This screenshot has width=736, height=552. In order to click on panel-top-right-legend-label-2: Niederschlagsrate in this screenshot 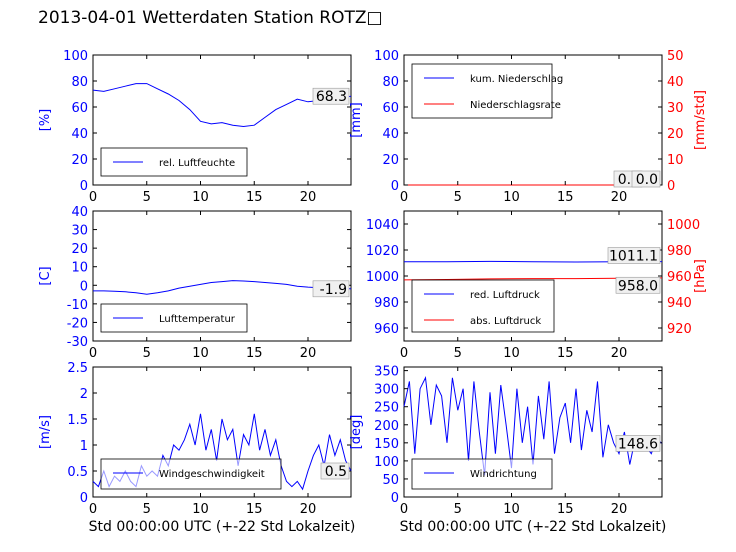, I will do `click(515, 105)`.